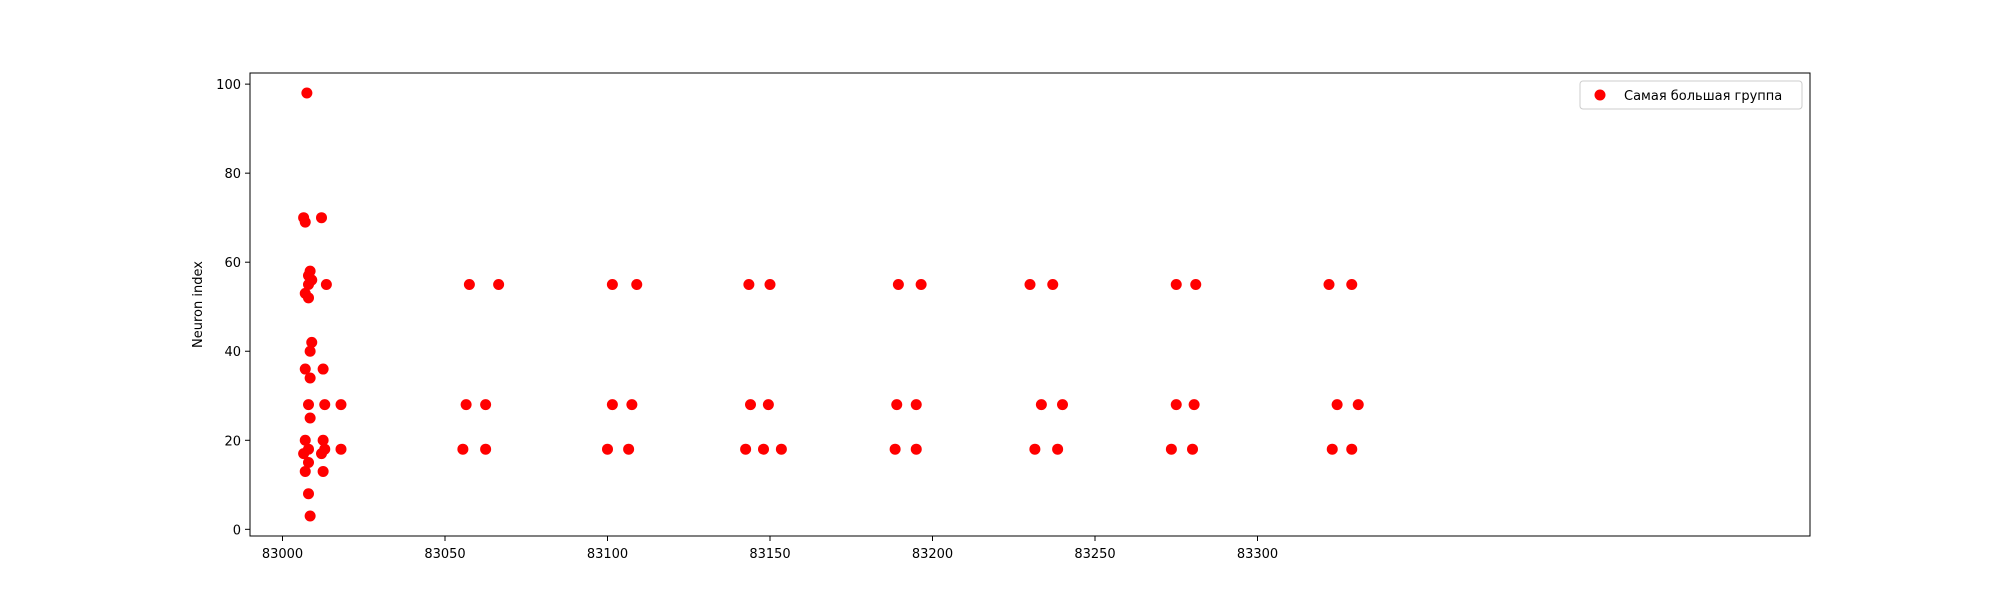 Image resolution: width=2000 pixels, height=600 pixels. What do you see at coordinates (1600, 95) in the screenshot?
I see `legend-marker` at bounding box center [1600, 95].